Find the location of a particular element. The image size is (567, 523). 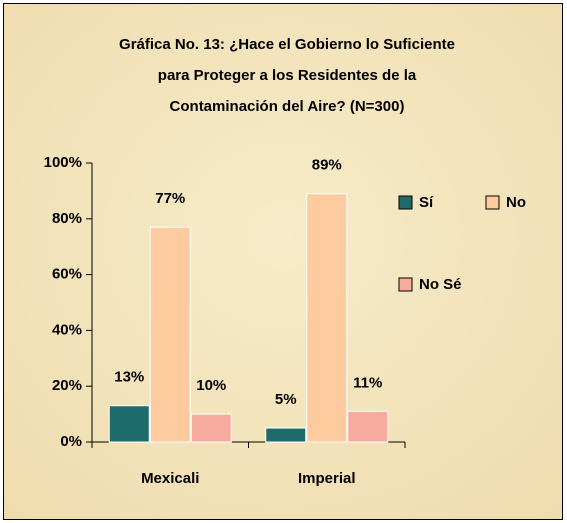

y-tick-label: 100% is located at coordinates (63, 162).